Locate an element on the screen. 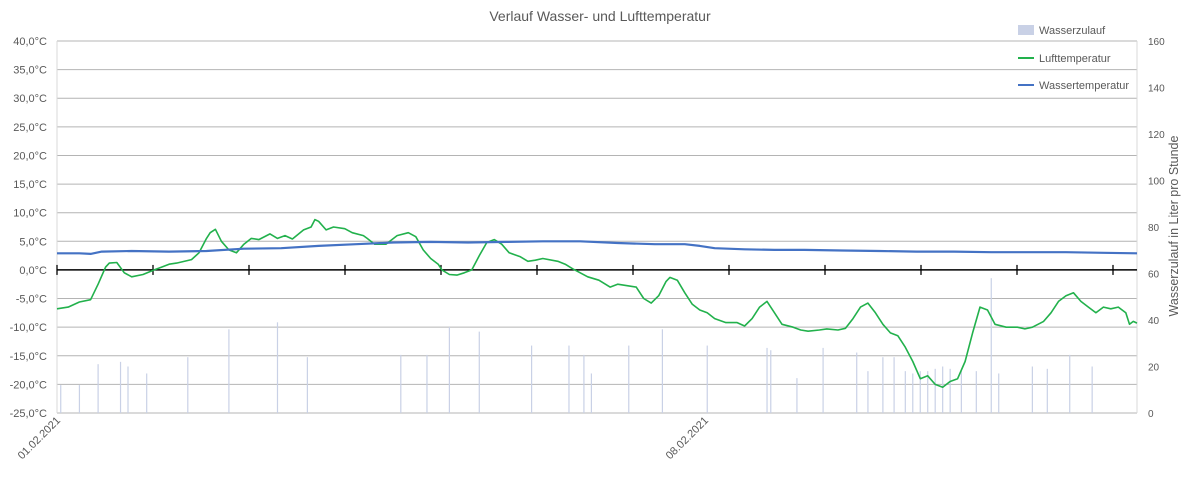  y2-tick-label: 0 is located at coordinates (1151, 414).